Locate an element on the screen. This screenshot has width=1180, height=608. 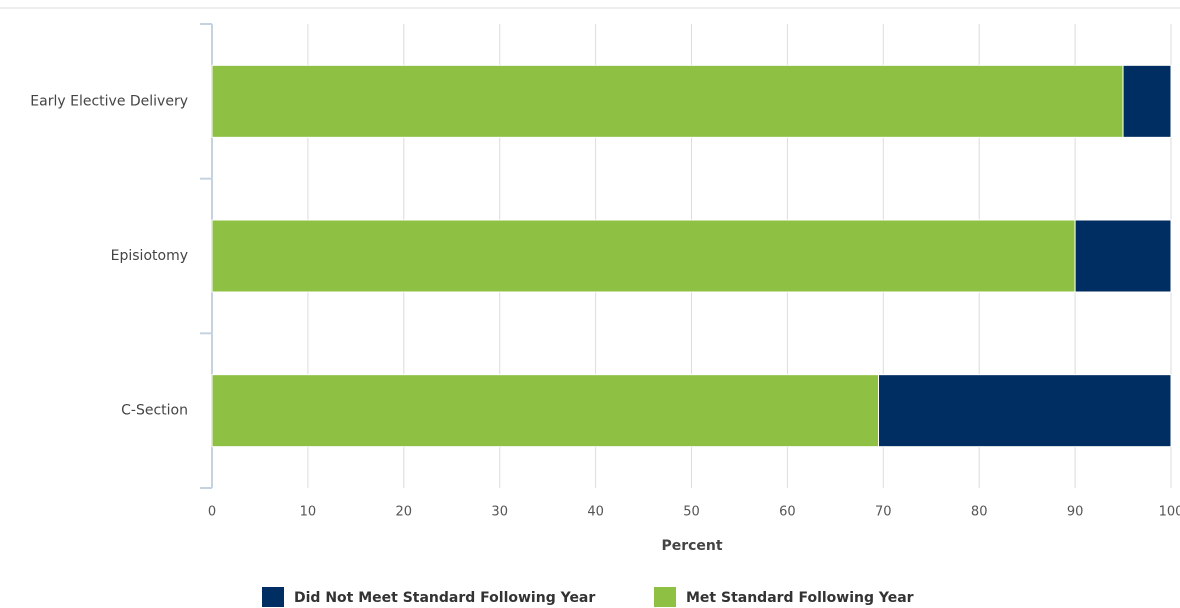
category-label: C-Section is located at coordinates (154, 411).